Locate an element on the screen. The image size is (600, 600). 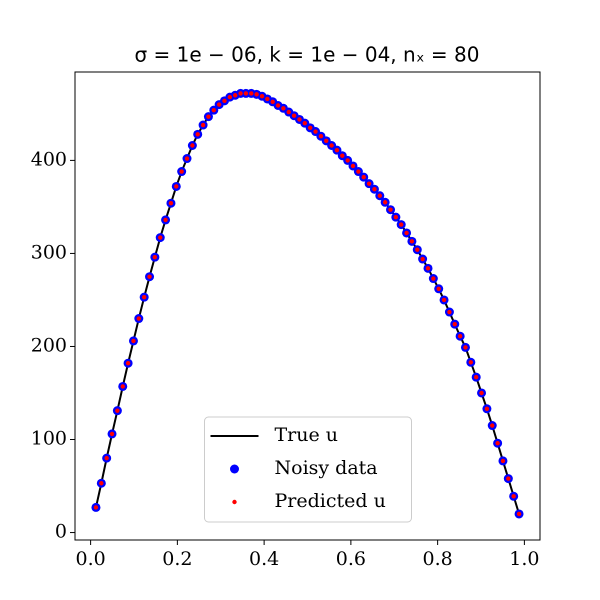
chart-title: σ = 1e − 06, k = 1e − 04, nₓ = 80 is located at coordinates (306, 55).